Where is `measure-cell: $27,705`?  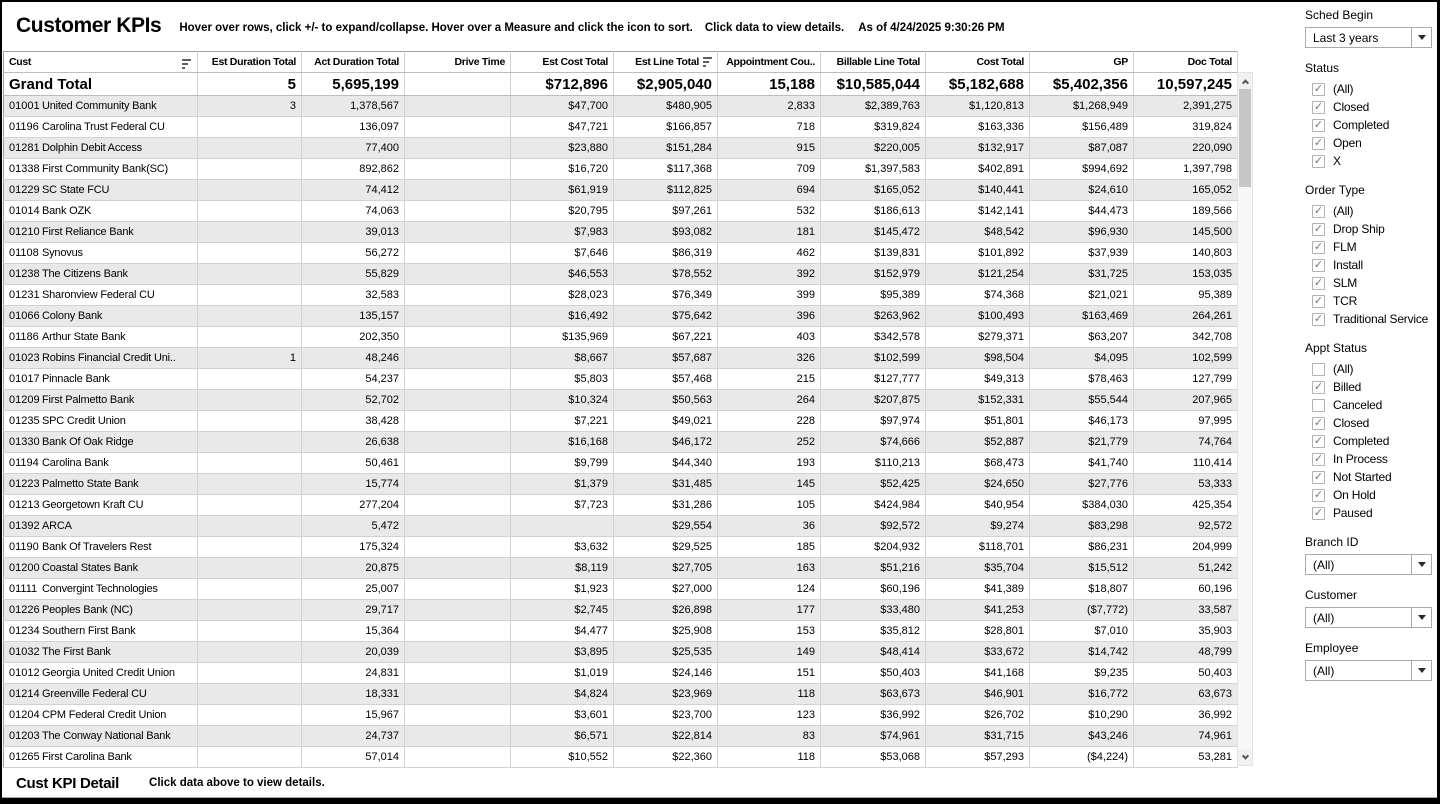 measure-cell: $27,705 is located at coordinates (665, 568).